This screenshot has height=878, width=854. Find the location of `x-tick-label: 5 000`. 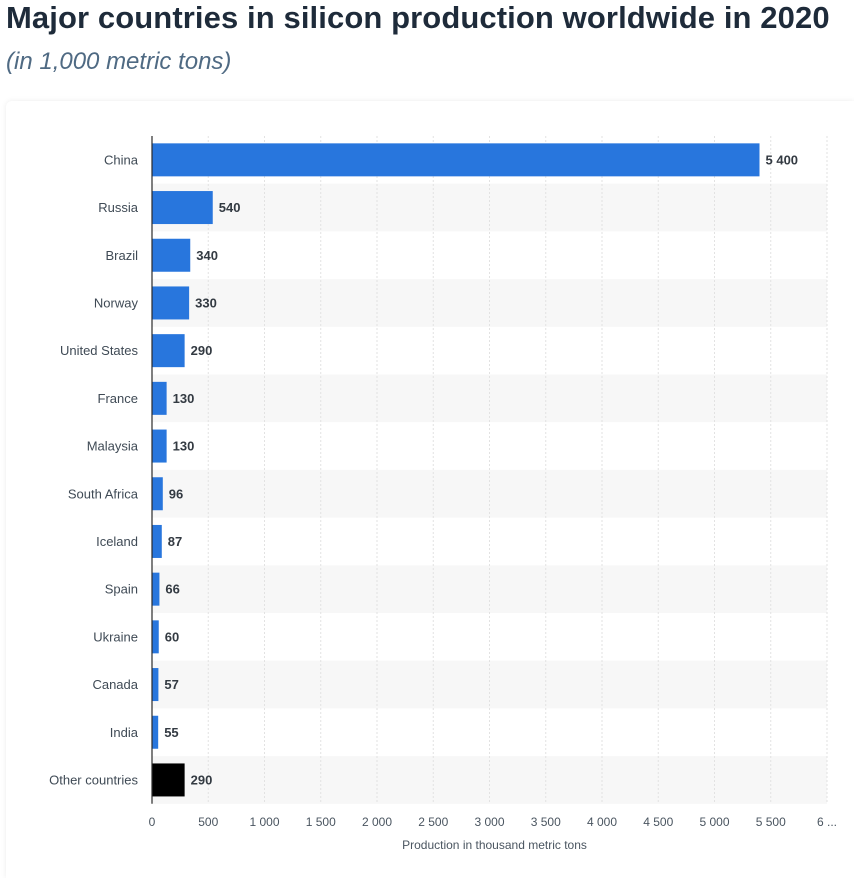

x-tick-label: 5 000 is located at coordinates (714, 822).